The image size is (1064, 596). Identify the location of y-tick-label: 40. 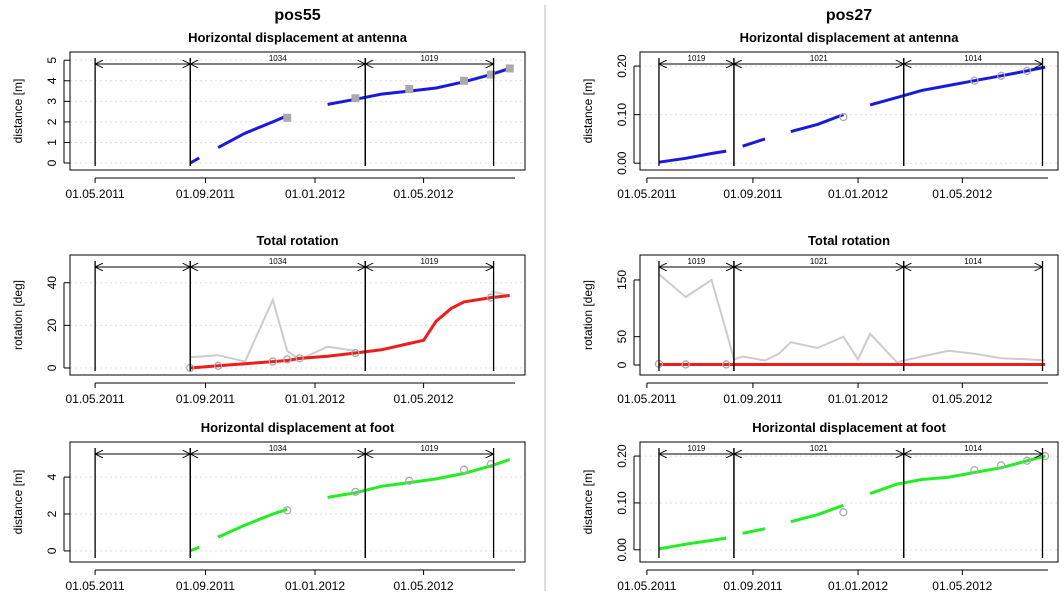
(52, 283).